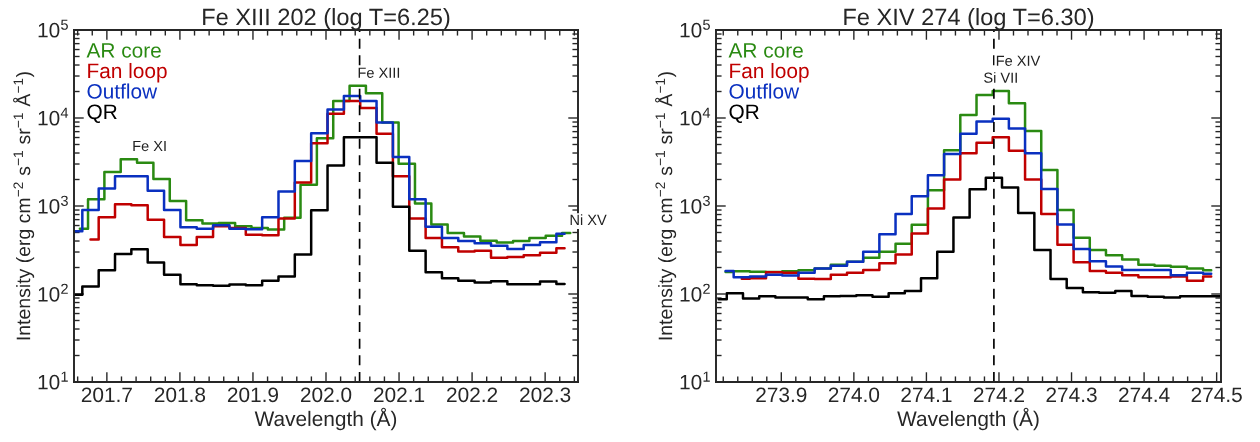 Image resolution: width=1260 pixels, height=442 pixels. What do you see at coordinates (326, 18) in the screenshot?
I see `chart-title: Fe XIII 202 (log T=6.25)` at bounding box center [326, 18].